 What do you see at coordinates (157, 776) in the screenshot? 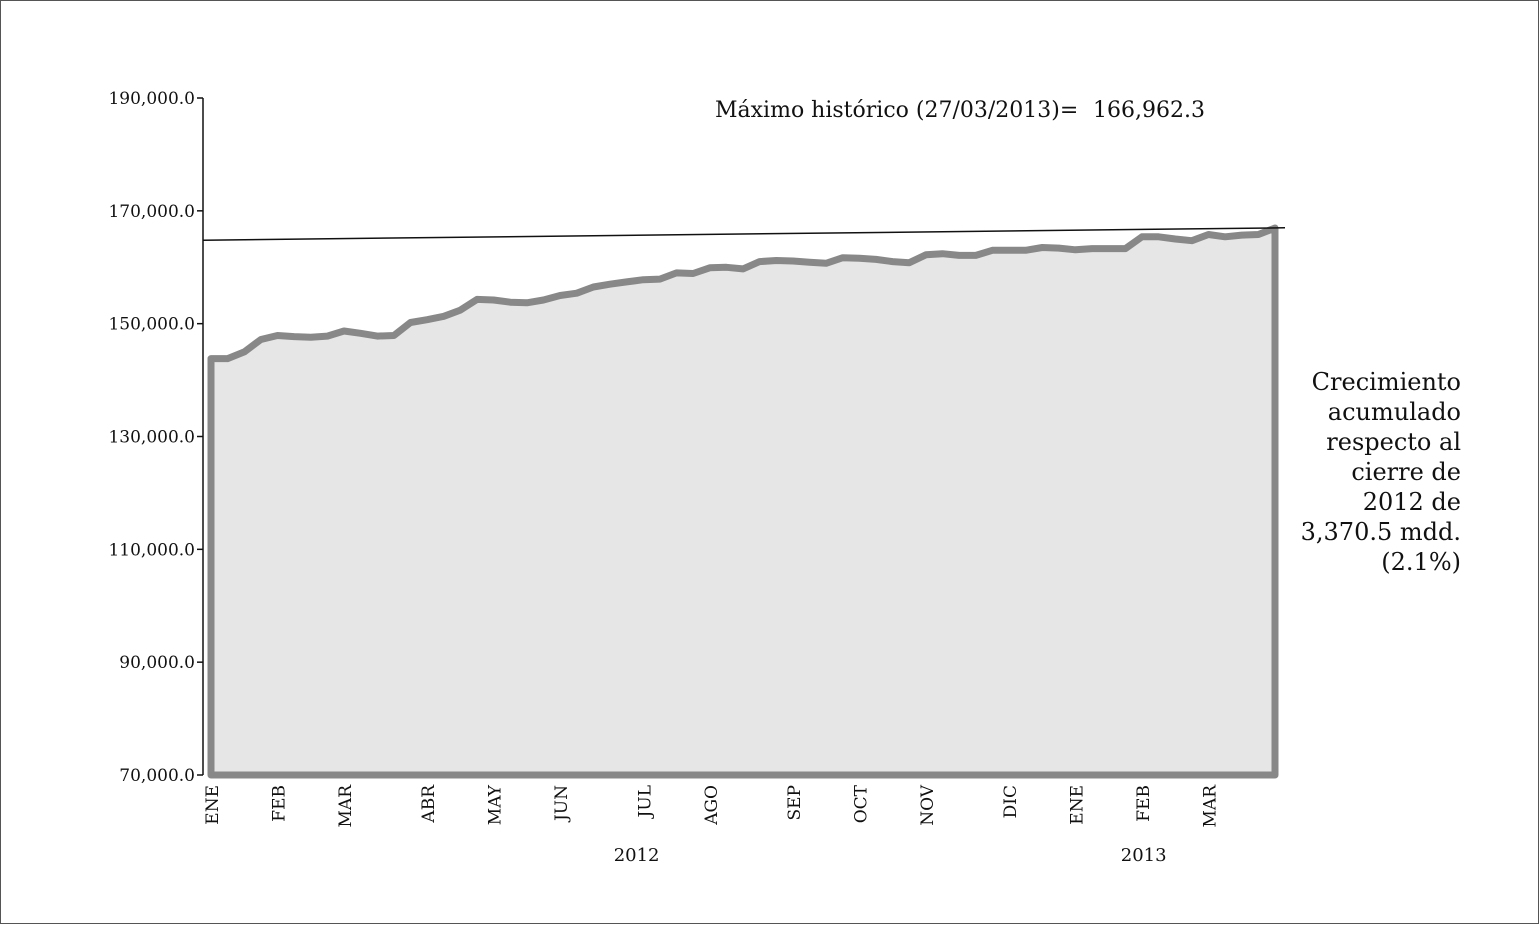
I see `y-tick-label: 70,000.0` at bounding box center [157, 776].